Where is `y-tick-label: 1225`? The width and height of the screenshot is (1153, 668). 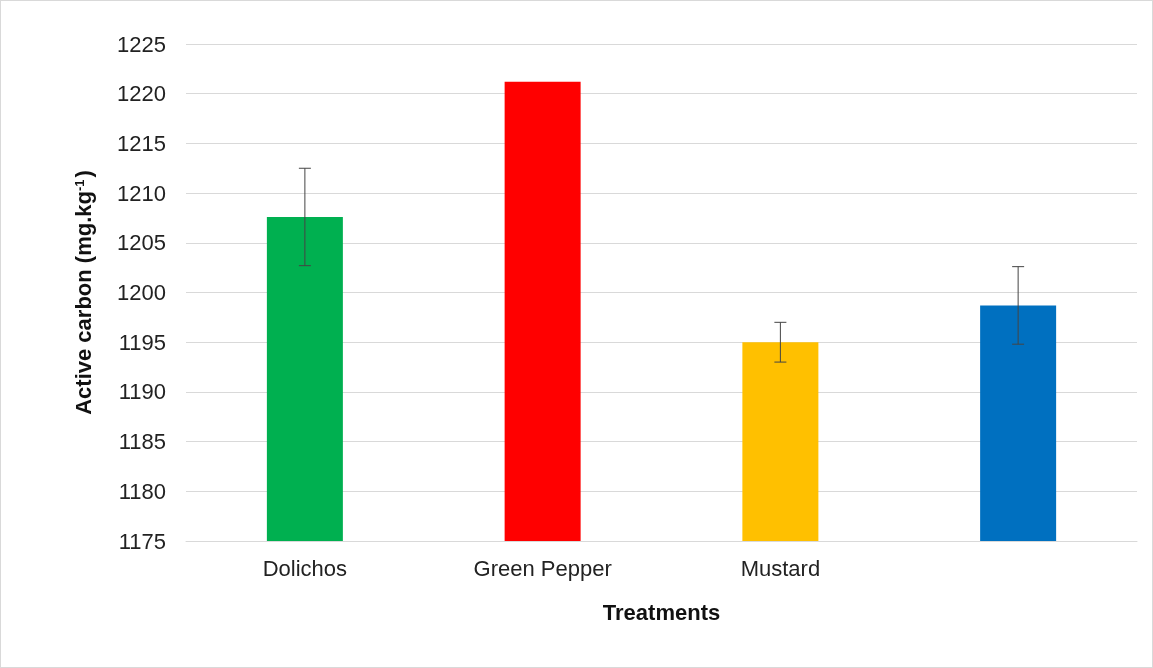 y-tick-label: 1225 is located at coordinates (141, 44).